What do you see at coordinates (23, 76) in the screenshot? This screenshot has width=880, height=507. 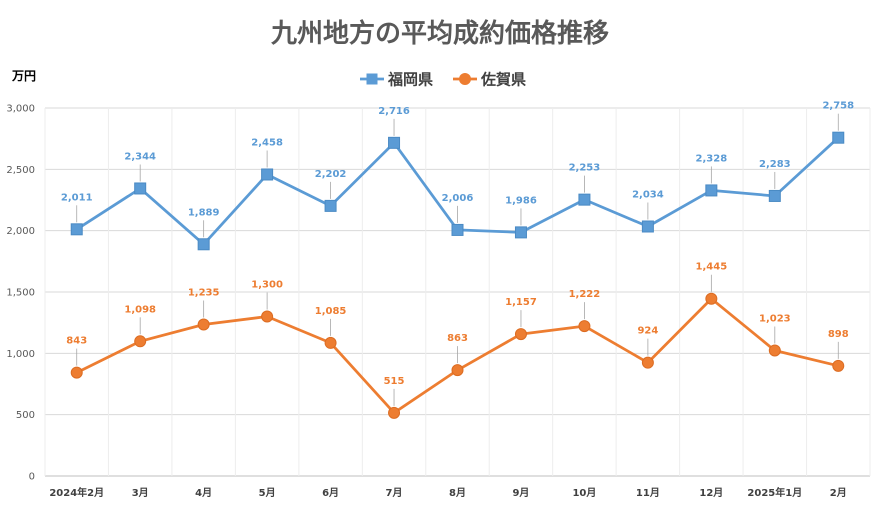 I see `y-axis-unit-label: 万円` at bounding box center [23, 76].